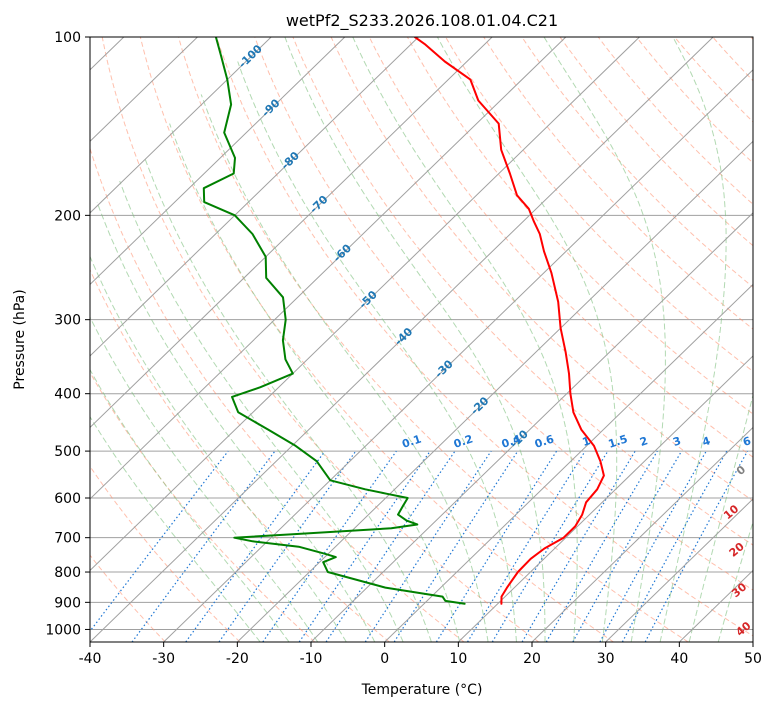 This screenshot has width=775, height=708. Describe the element at coordinates (618, 441) in the screenshot. I see `mixing-ratio-label: 1.5` at that location.